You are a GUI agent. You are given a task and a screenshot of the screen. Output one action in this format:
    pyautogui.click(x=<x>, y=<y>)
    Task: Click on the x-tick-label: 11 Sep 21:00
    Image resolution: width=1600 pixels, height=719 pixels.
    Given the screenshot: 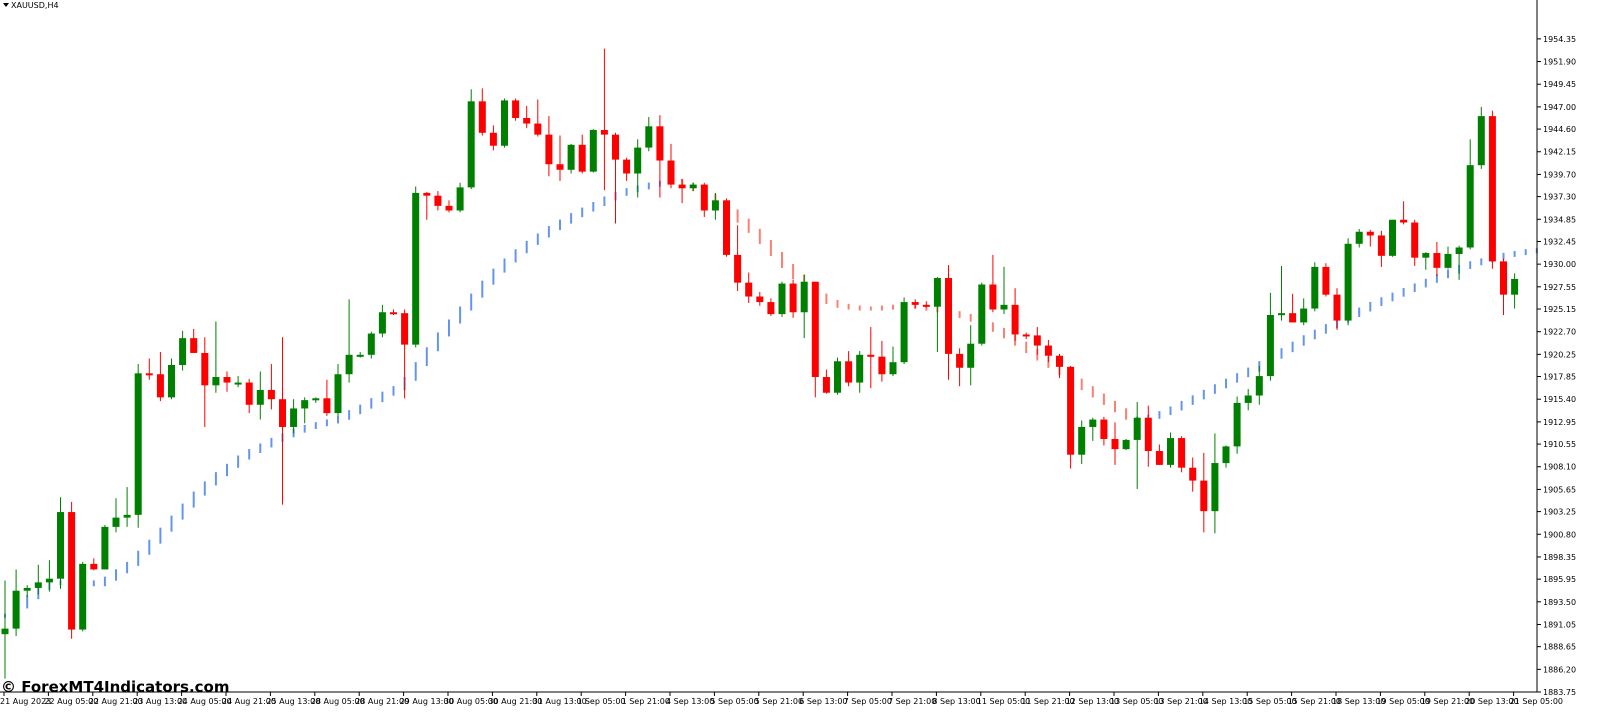 What is the action you would take?
    pyautogui.click(x=1047, y=701)
    